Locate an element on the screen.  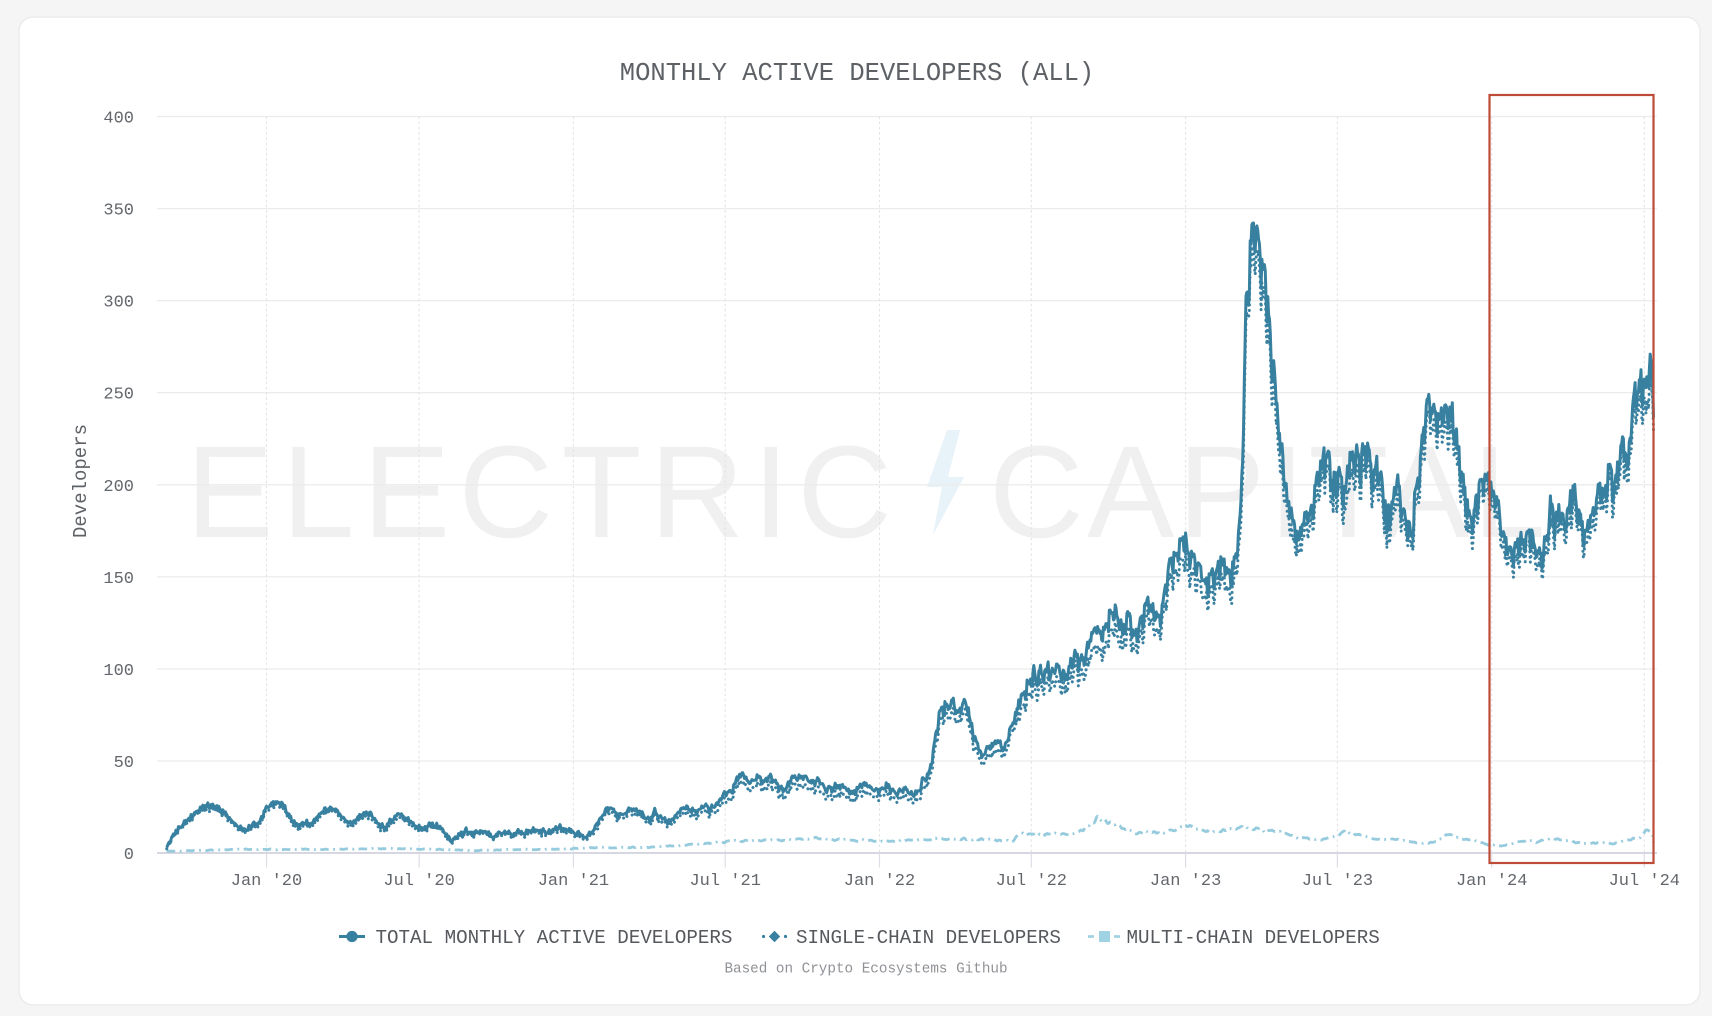
svg-text: MULTI-CHAIN DEVELOPERS is located at coordinates (1253, 938).